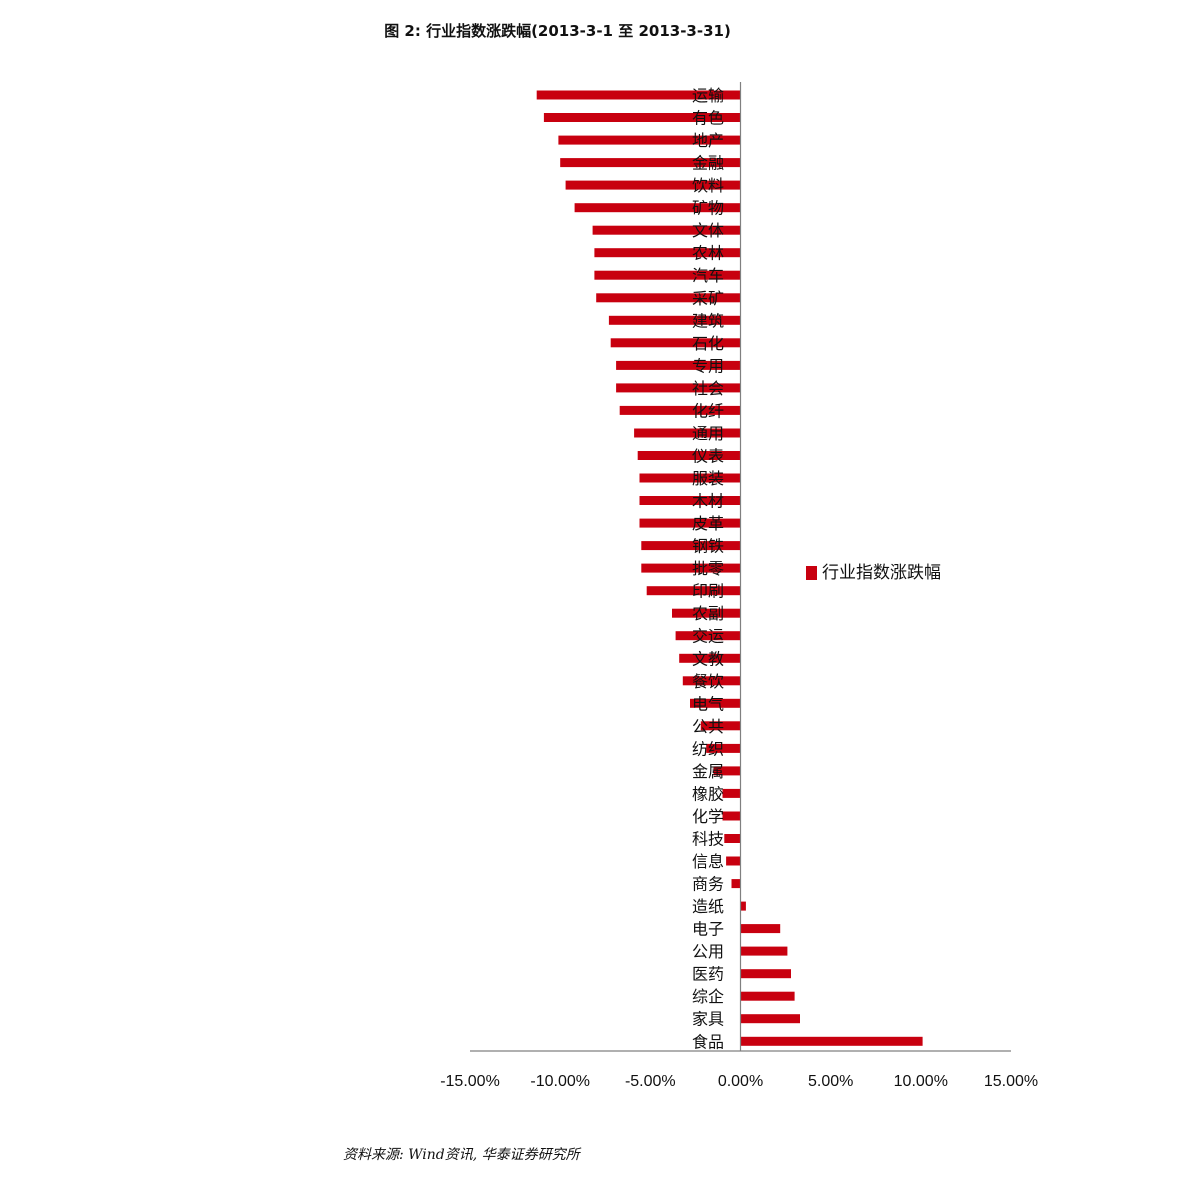 This screenshot has width=1191, height=1183. I want to click on category-label: 文体, so click(708, 230).